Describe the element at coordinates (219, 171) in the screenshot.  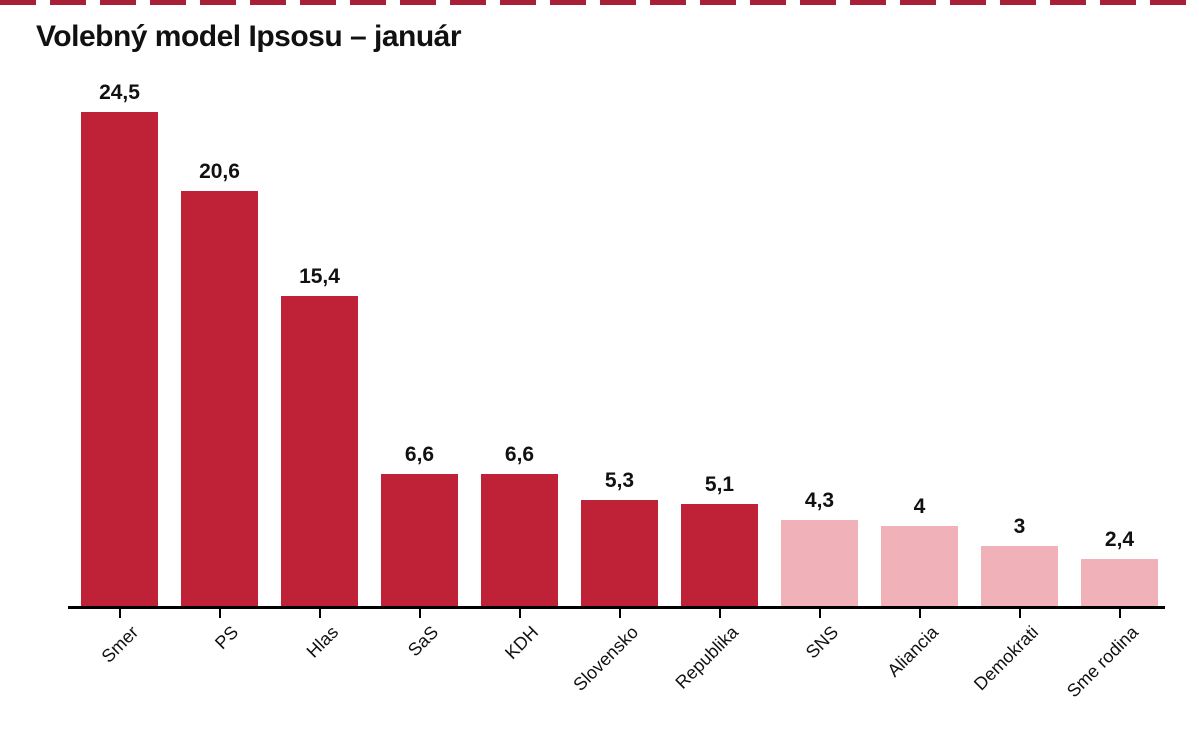
I see `bar-value-label: 20,6` at that location.